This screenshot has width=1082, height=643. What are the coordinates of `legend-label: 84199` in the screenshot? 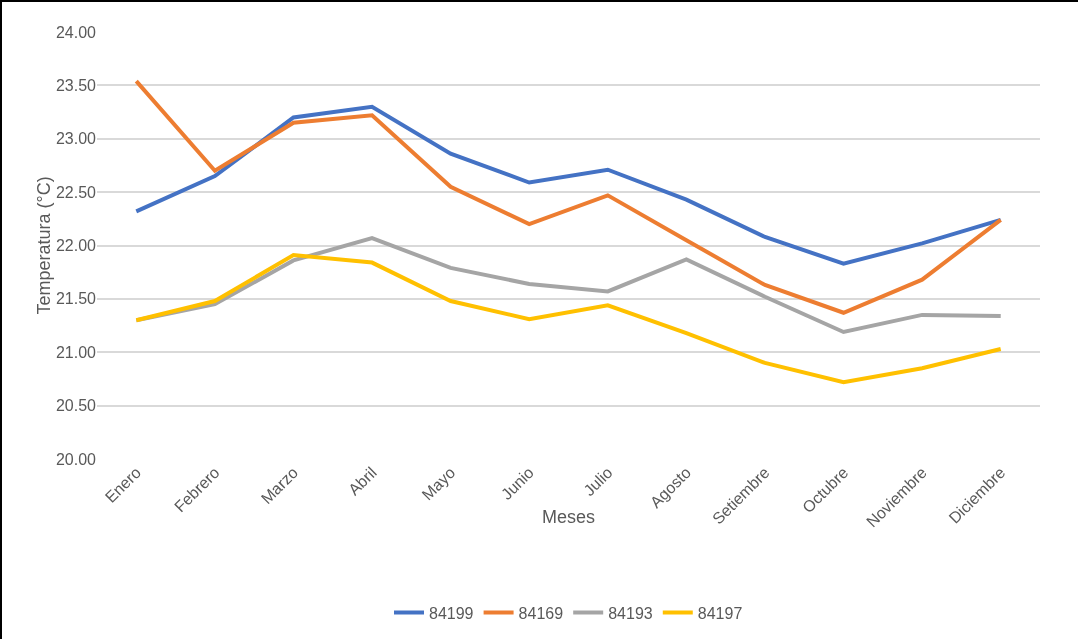 It's located at (451, 613).